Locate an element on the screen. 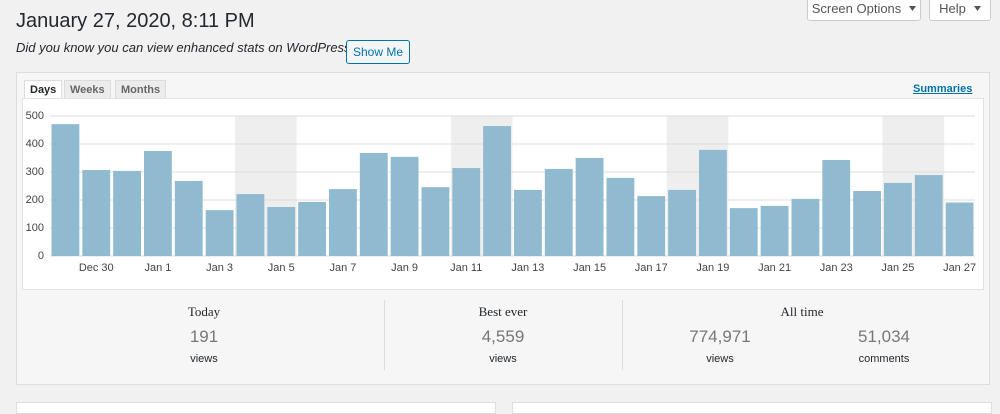 The image size is (1000, 414). summary-value: 774,971 is located at coordinates (720, 336).